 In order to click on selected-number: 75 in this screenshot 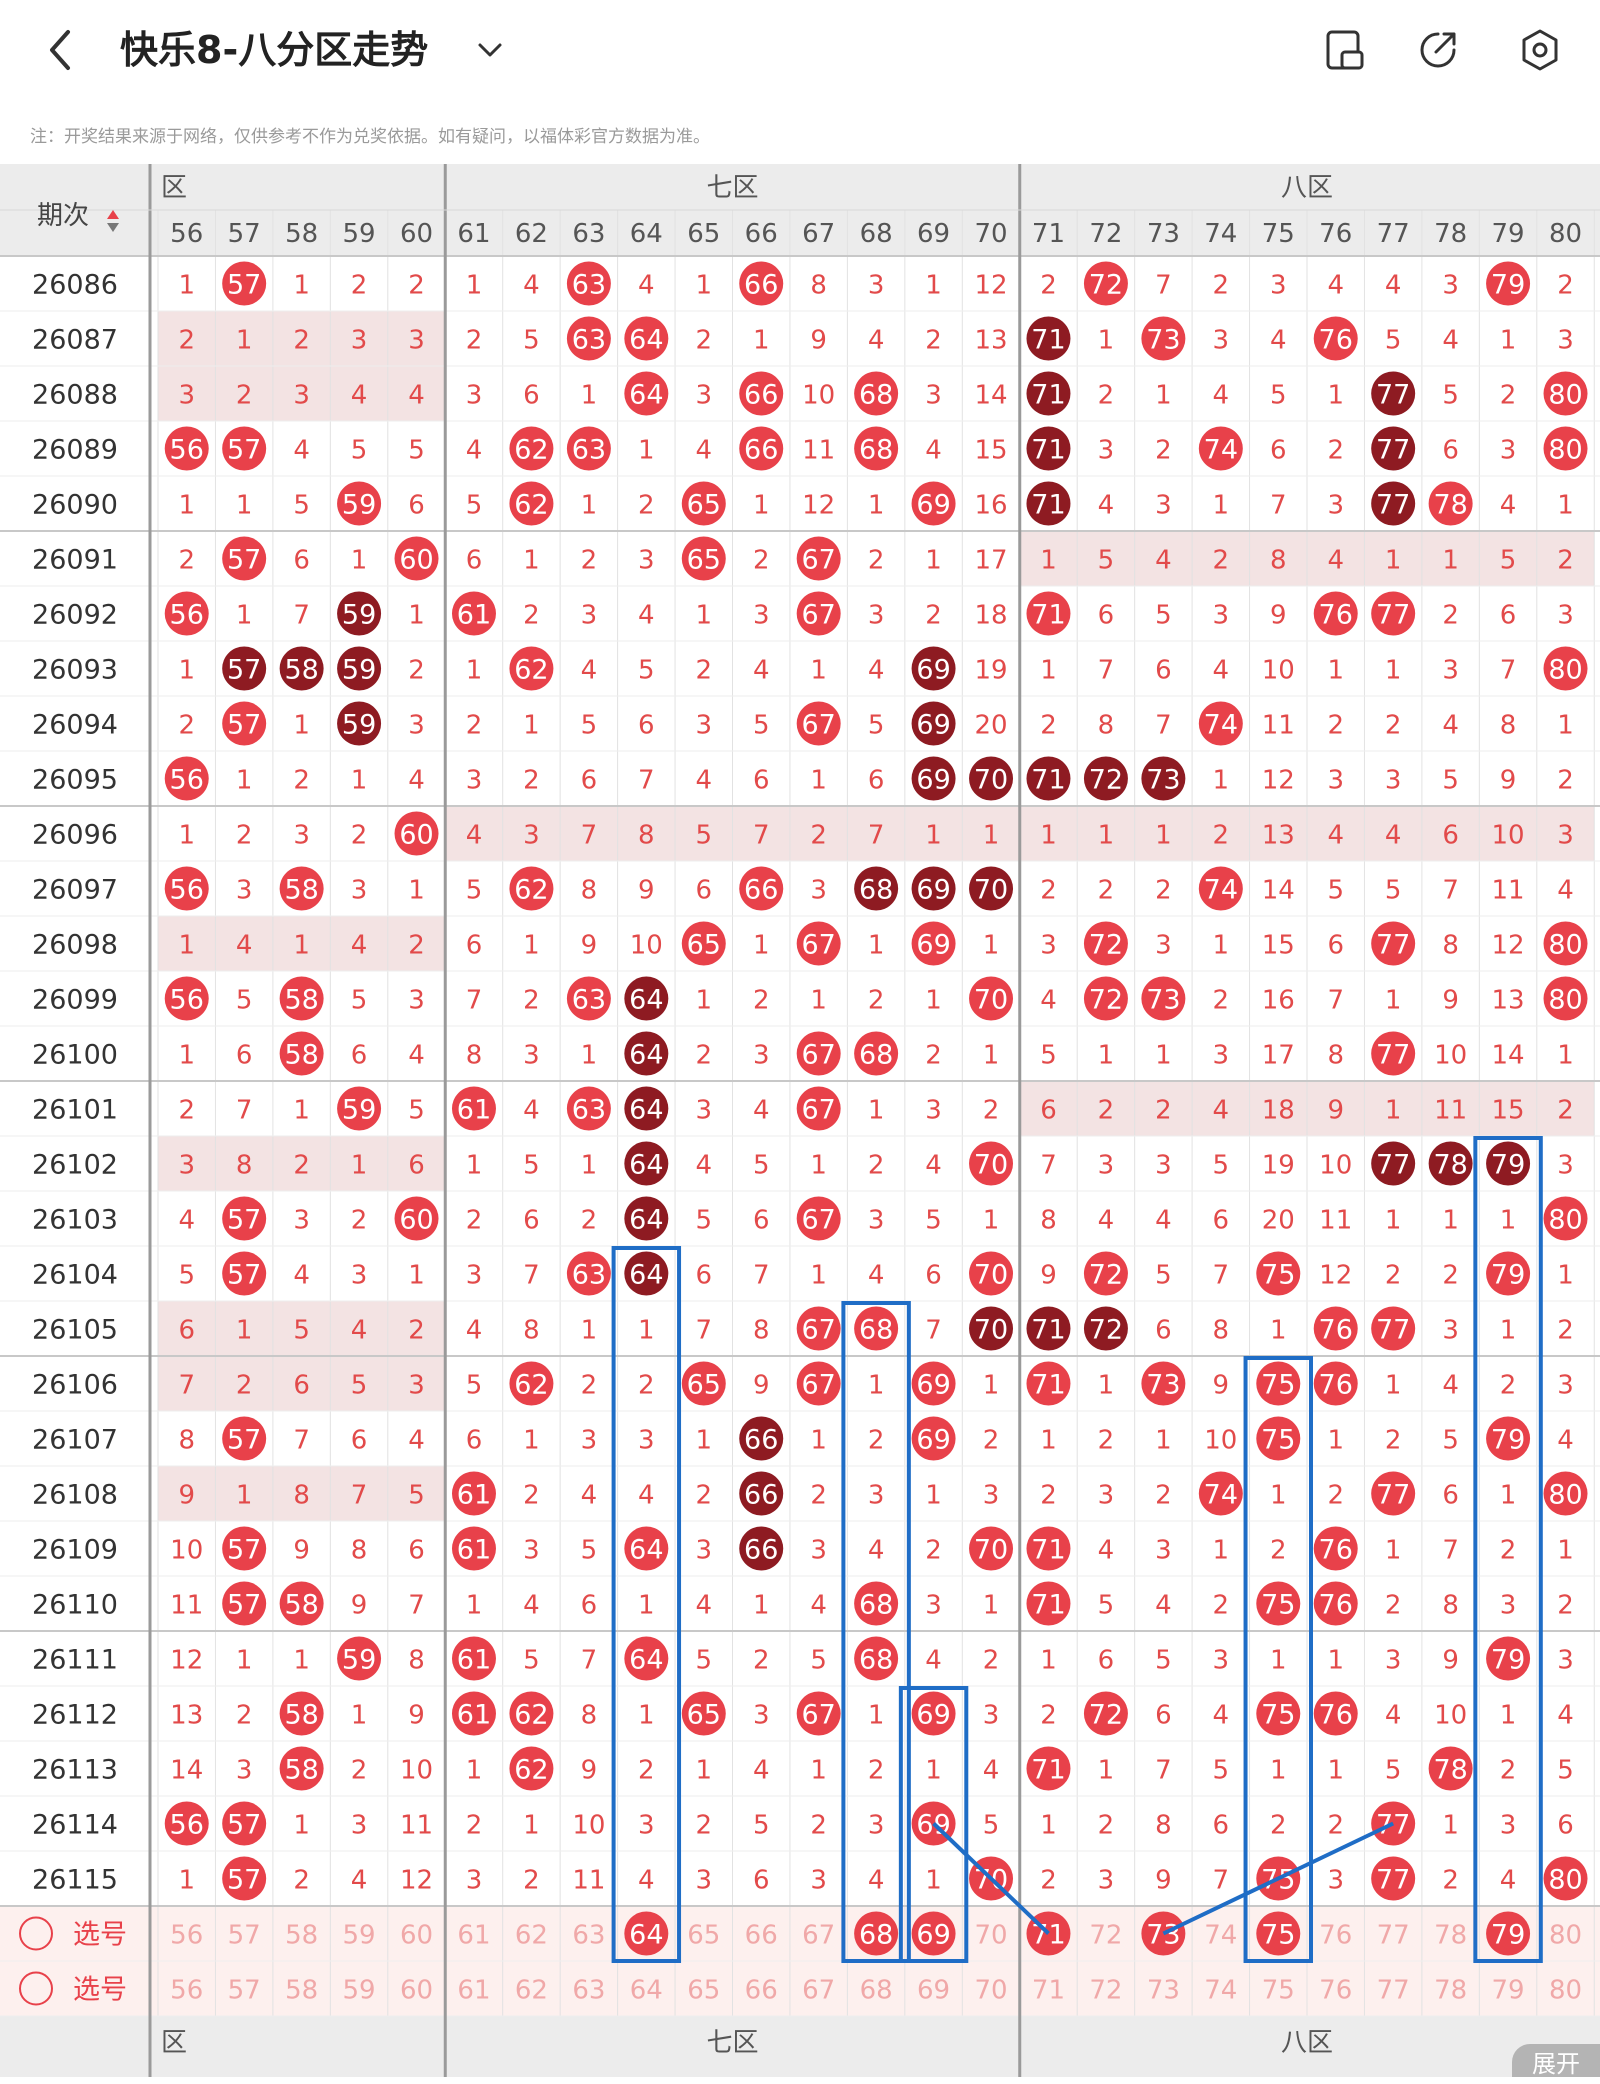, I will do `click(1278, 1935)`.